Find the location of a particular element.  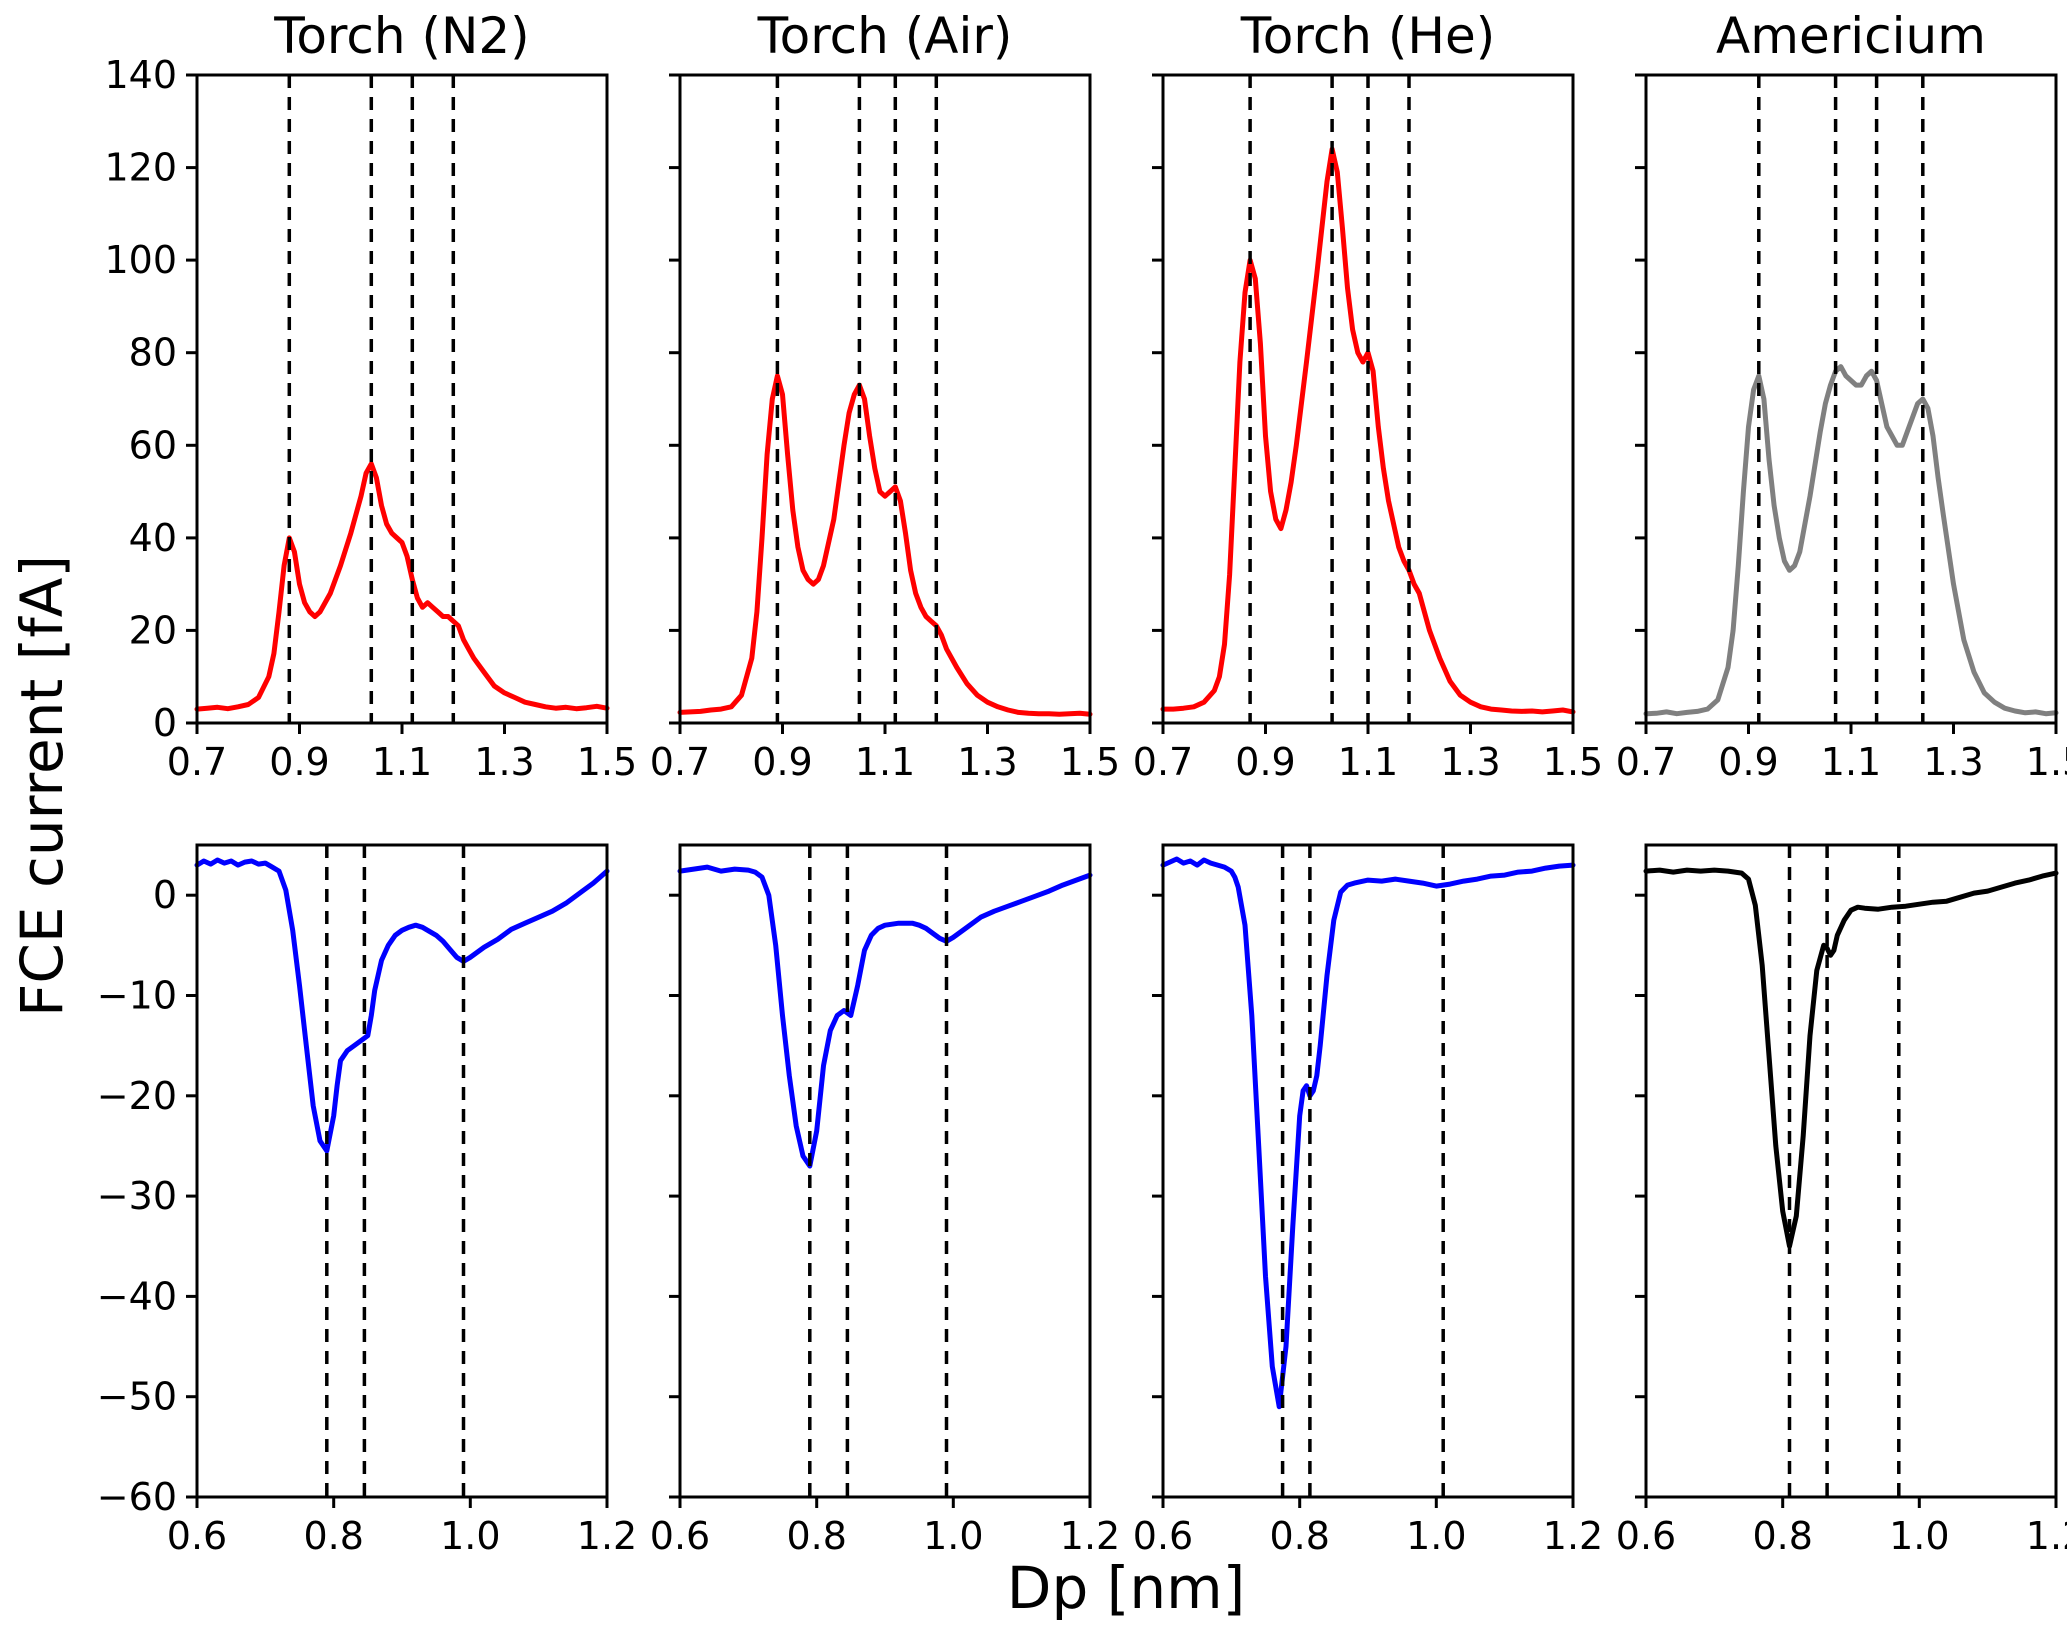

y-tick-label: 20 is located at coordinates (153, 630).